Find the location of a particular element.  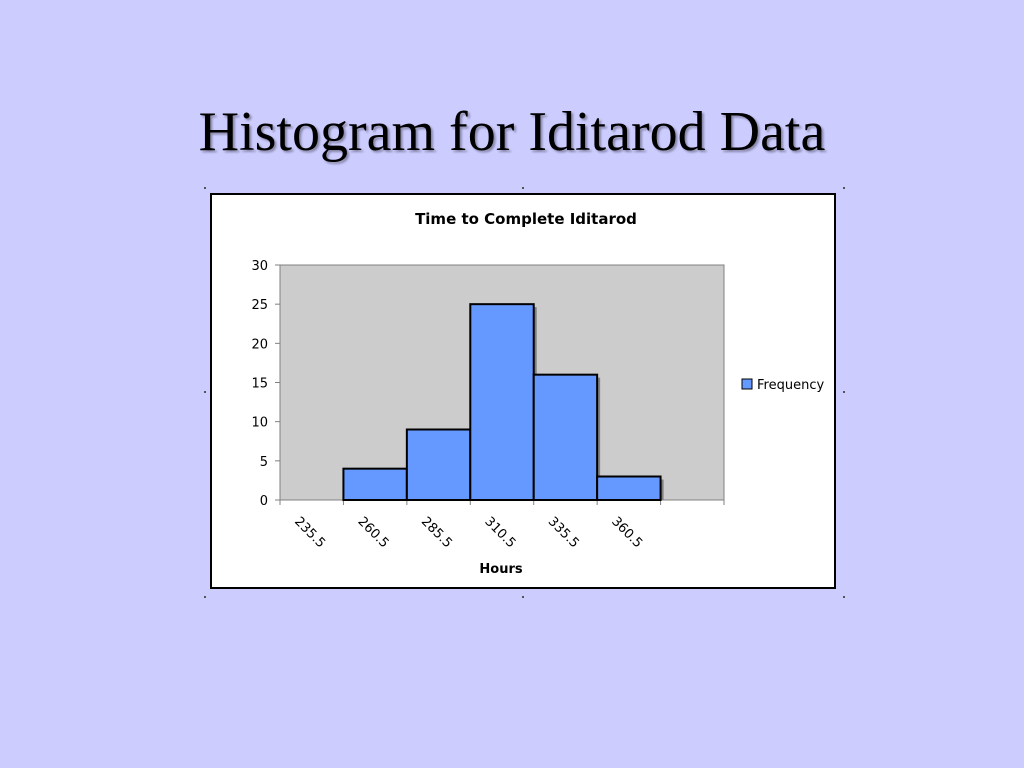

y-tick-label: 25 is located at coordinates (259, 305).